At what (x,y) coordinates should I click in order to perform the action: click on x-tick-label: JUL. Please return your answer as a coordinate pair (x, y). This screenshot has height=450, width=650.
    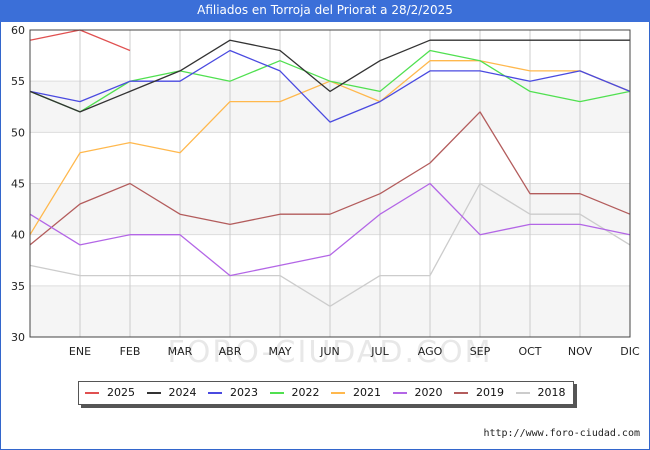
    Looking at the image, I should click on (379, 351).